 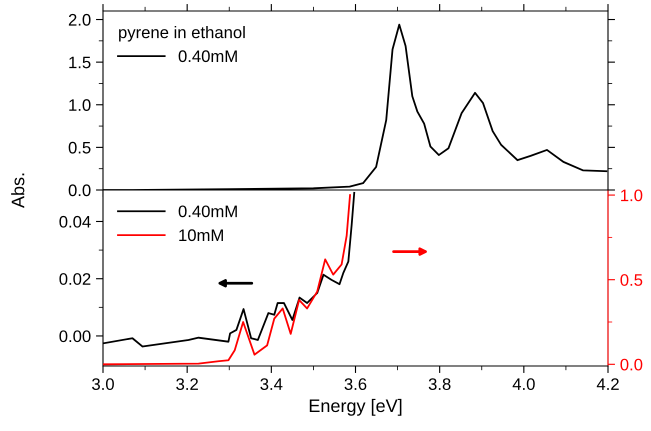 What do you see at coordinates (607, 384) in the screenshot?
I see `x-tick-label: 4.2` at bounding box center [607, 384].